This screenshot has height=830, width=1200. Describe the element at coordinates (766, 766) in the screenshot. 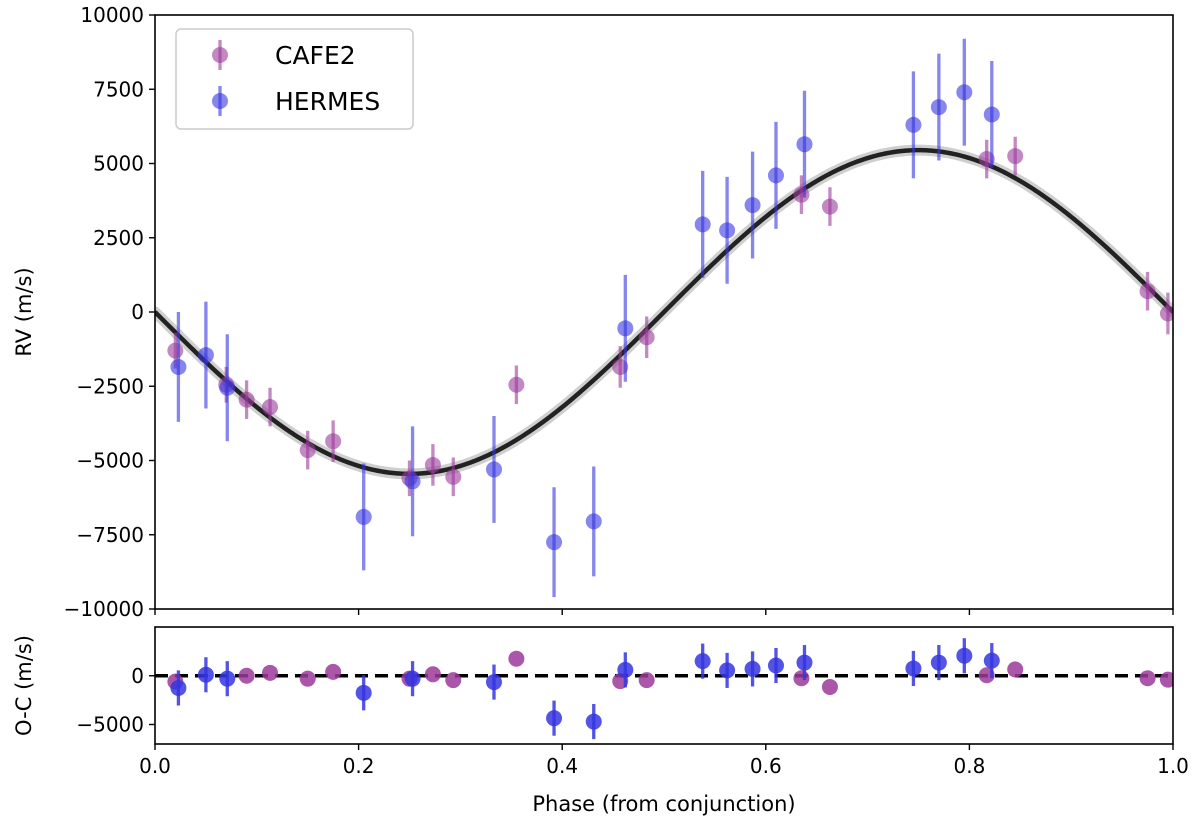

I see `xtick-label-3: 0.6` at that location.